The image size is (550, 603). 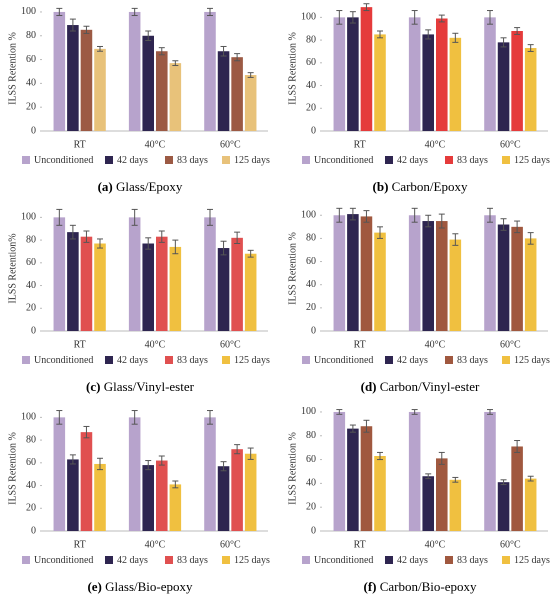 What do you see at coordinates (93, 386) in the screenshot?
I see `caption-label: (c)` at bounding box center [93, 386].